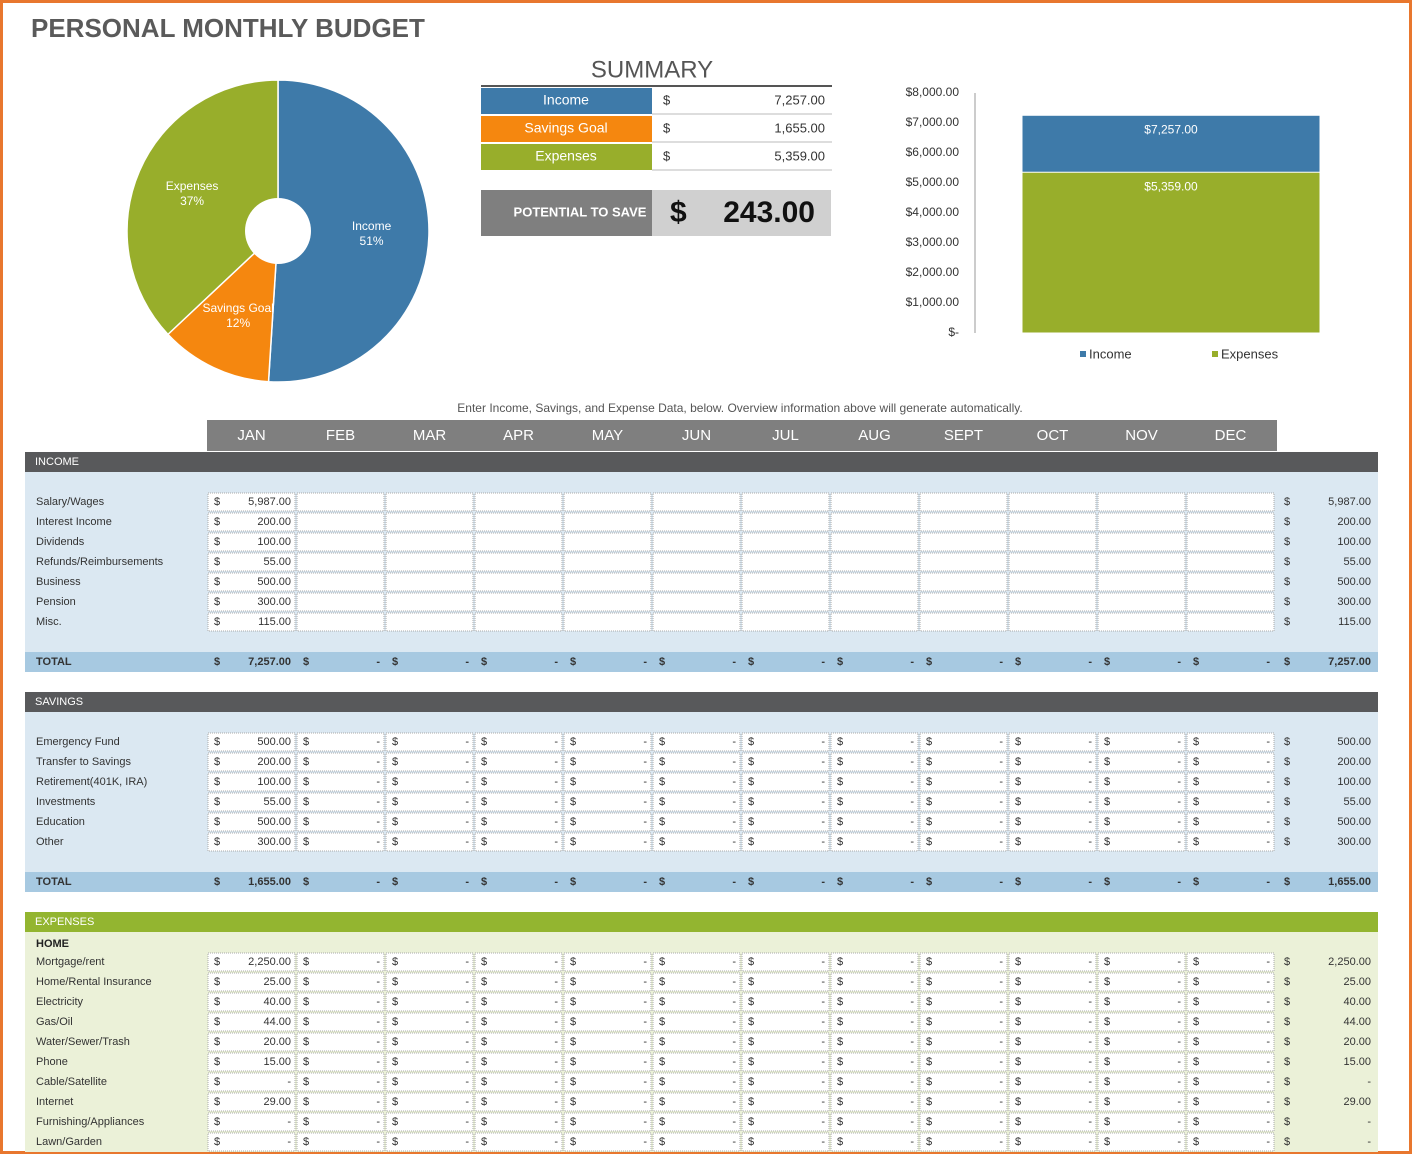  I want to click on section-header-bar, so click(701, 702).